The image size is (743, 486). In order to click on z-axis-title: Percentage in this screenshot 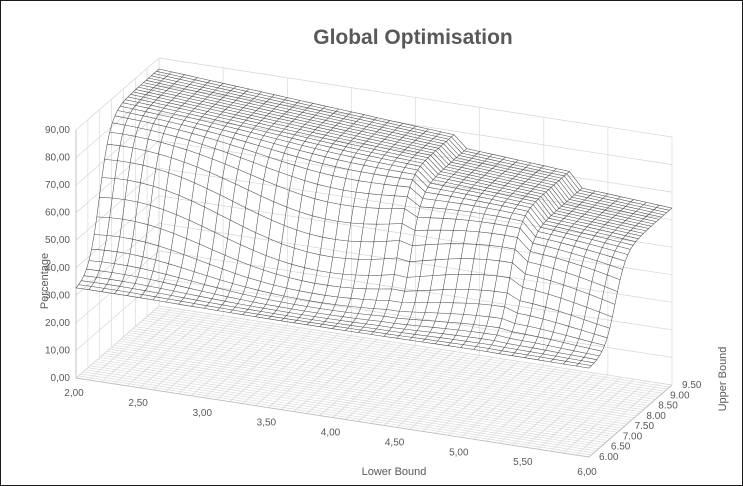, I will do `click(45, 281)`.